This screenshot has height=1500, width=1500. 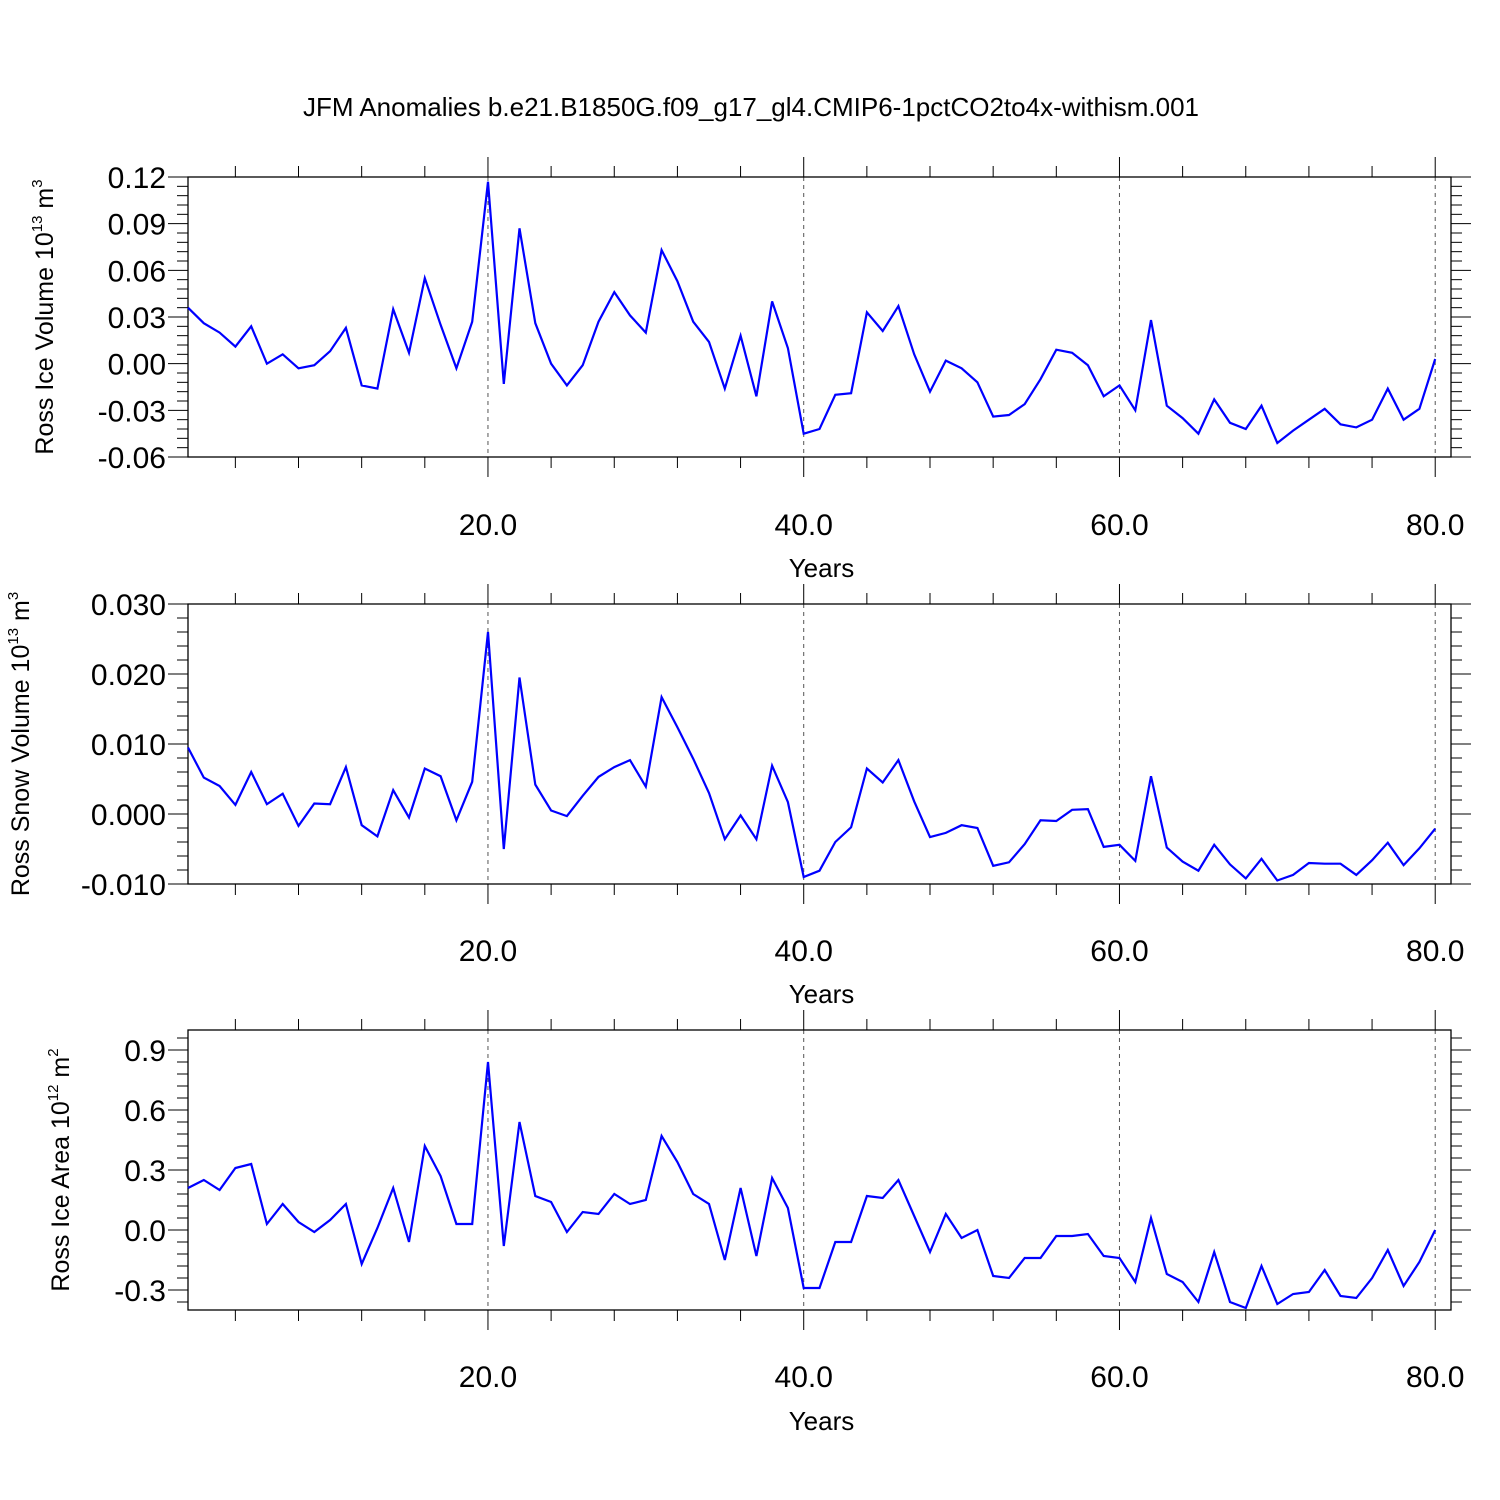 What do you see at coordinates (20, 744) in the screenshot?
I see `y-axis-label: Ross Snow Volume 1013 m3` at bounding box center [20, 744].